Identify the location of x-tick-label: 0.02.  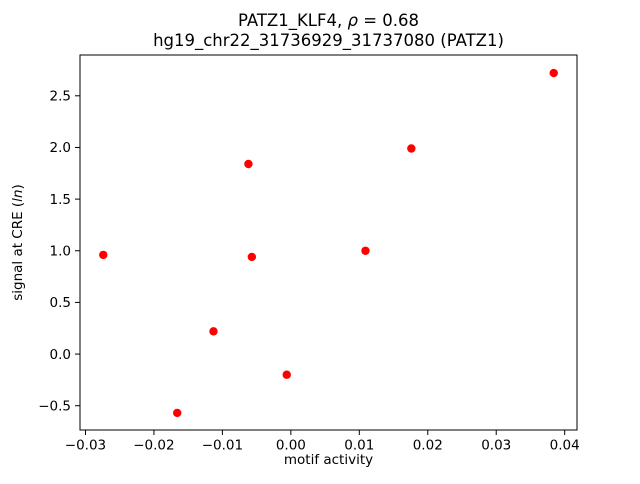
(428, 446).